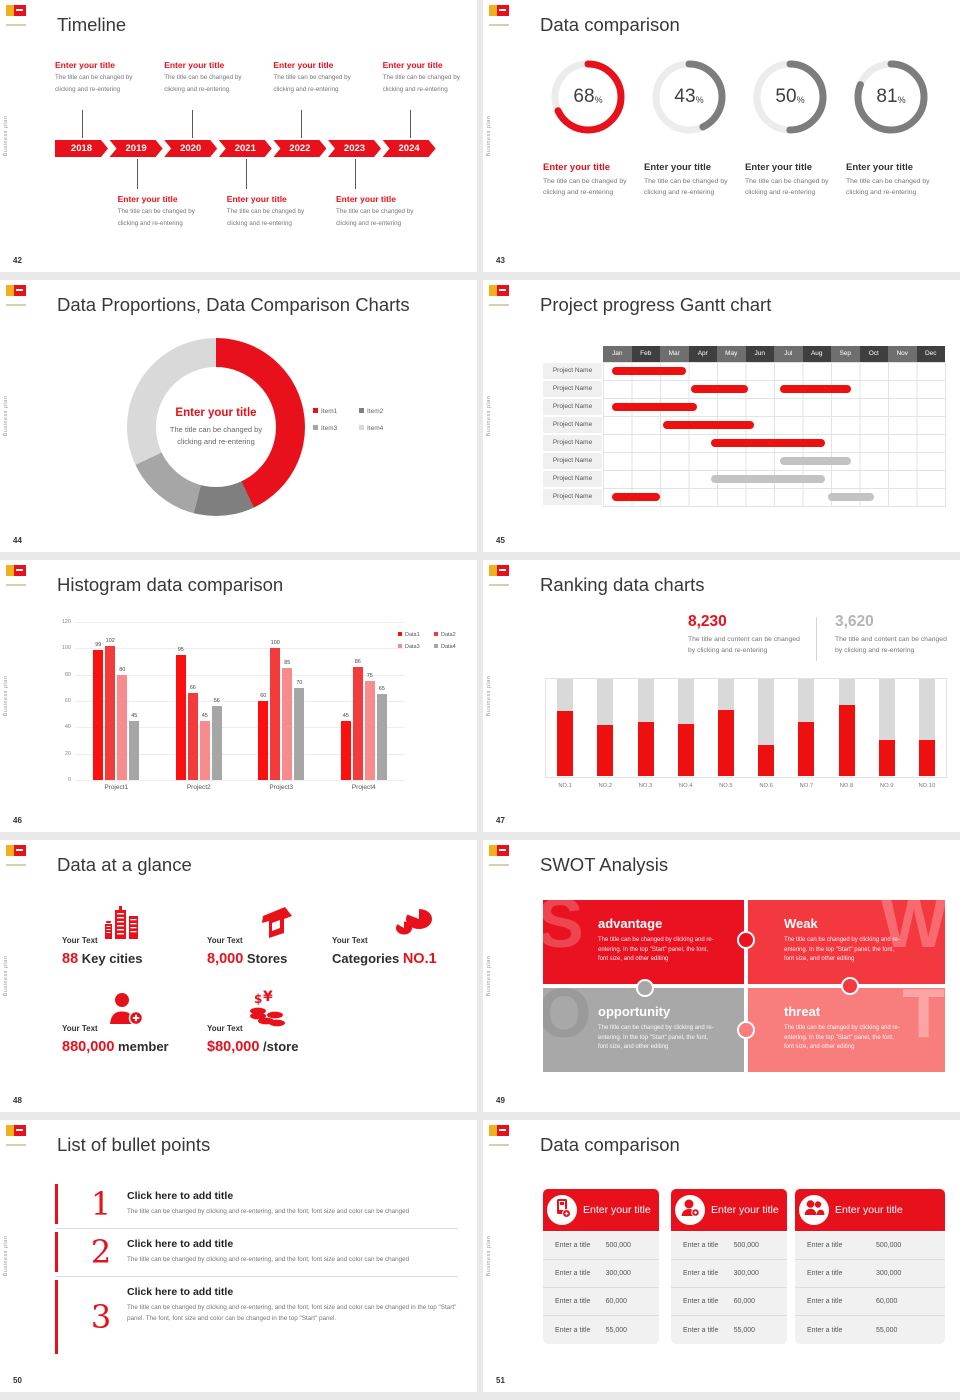 The image size is (960, 1400). I want to click on bar-value-label: 86, so click(357, 661).